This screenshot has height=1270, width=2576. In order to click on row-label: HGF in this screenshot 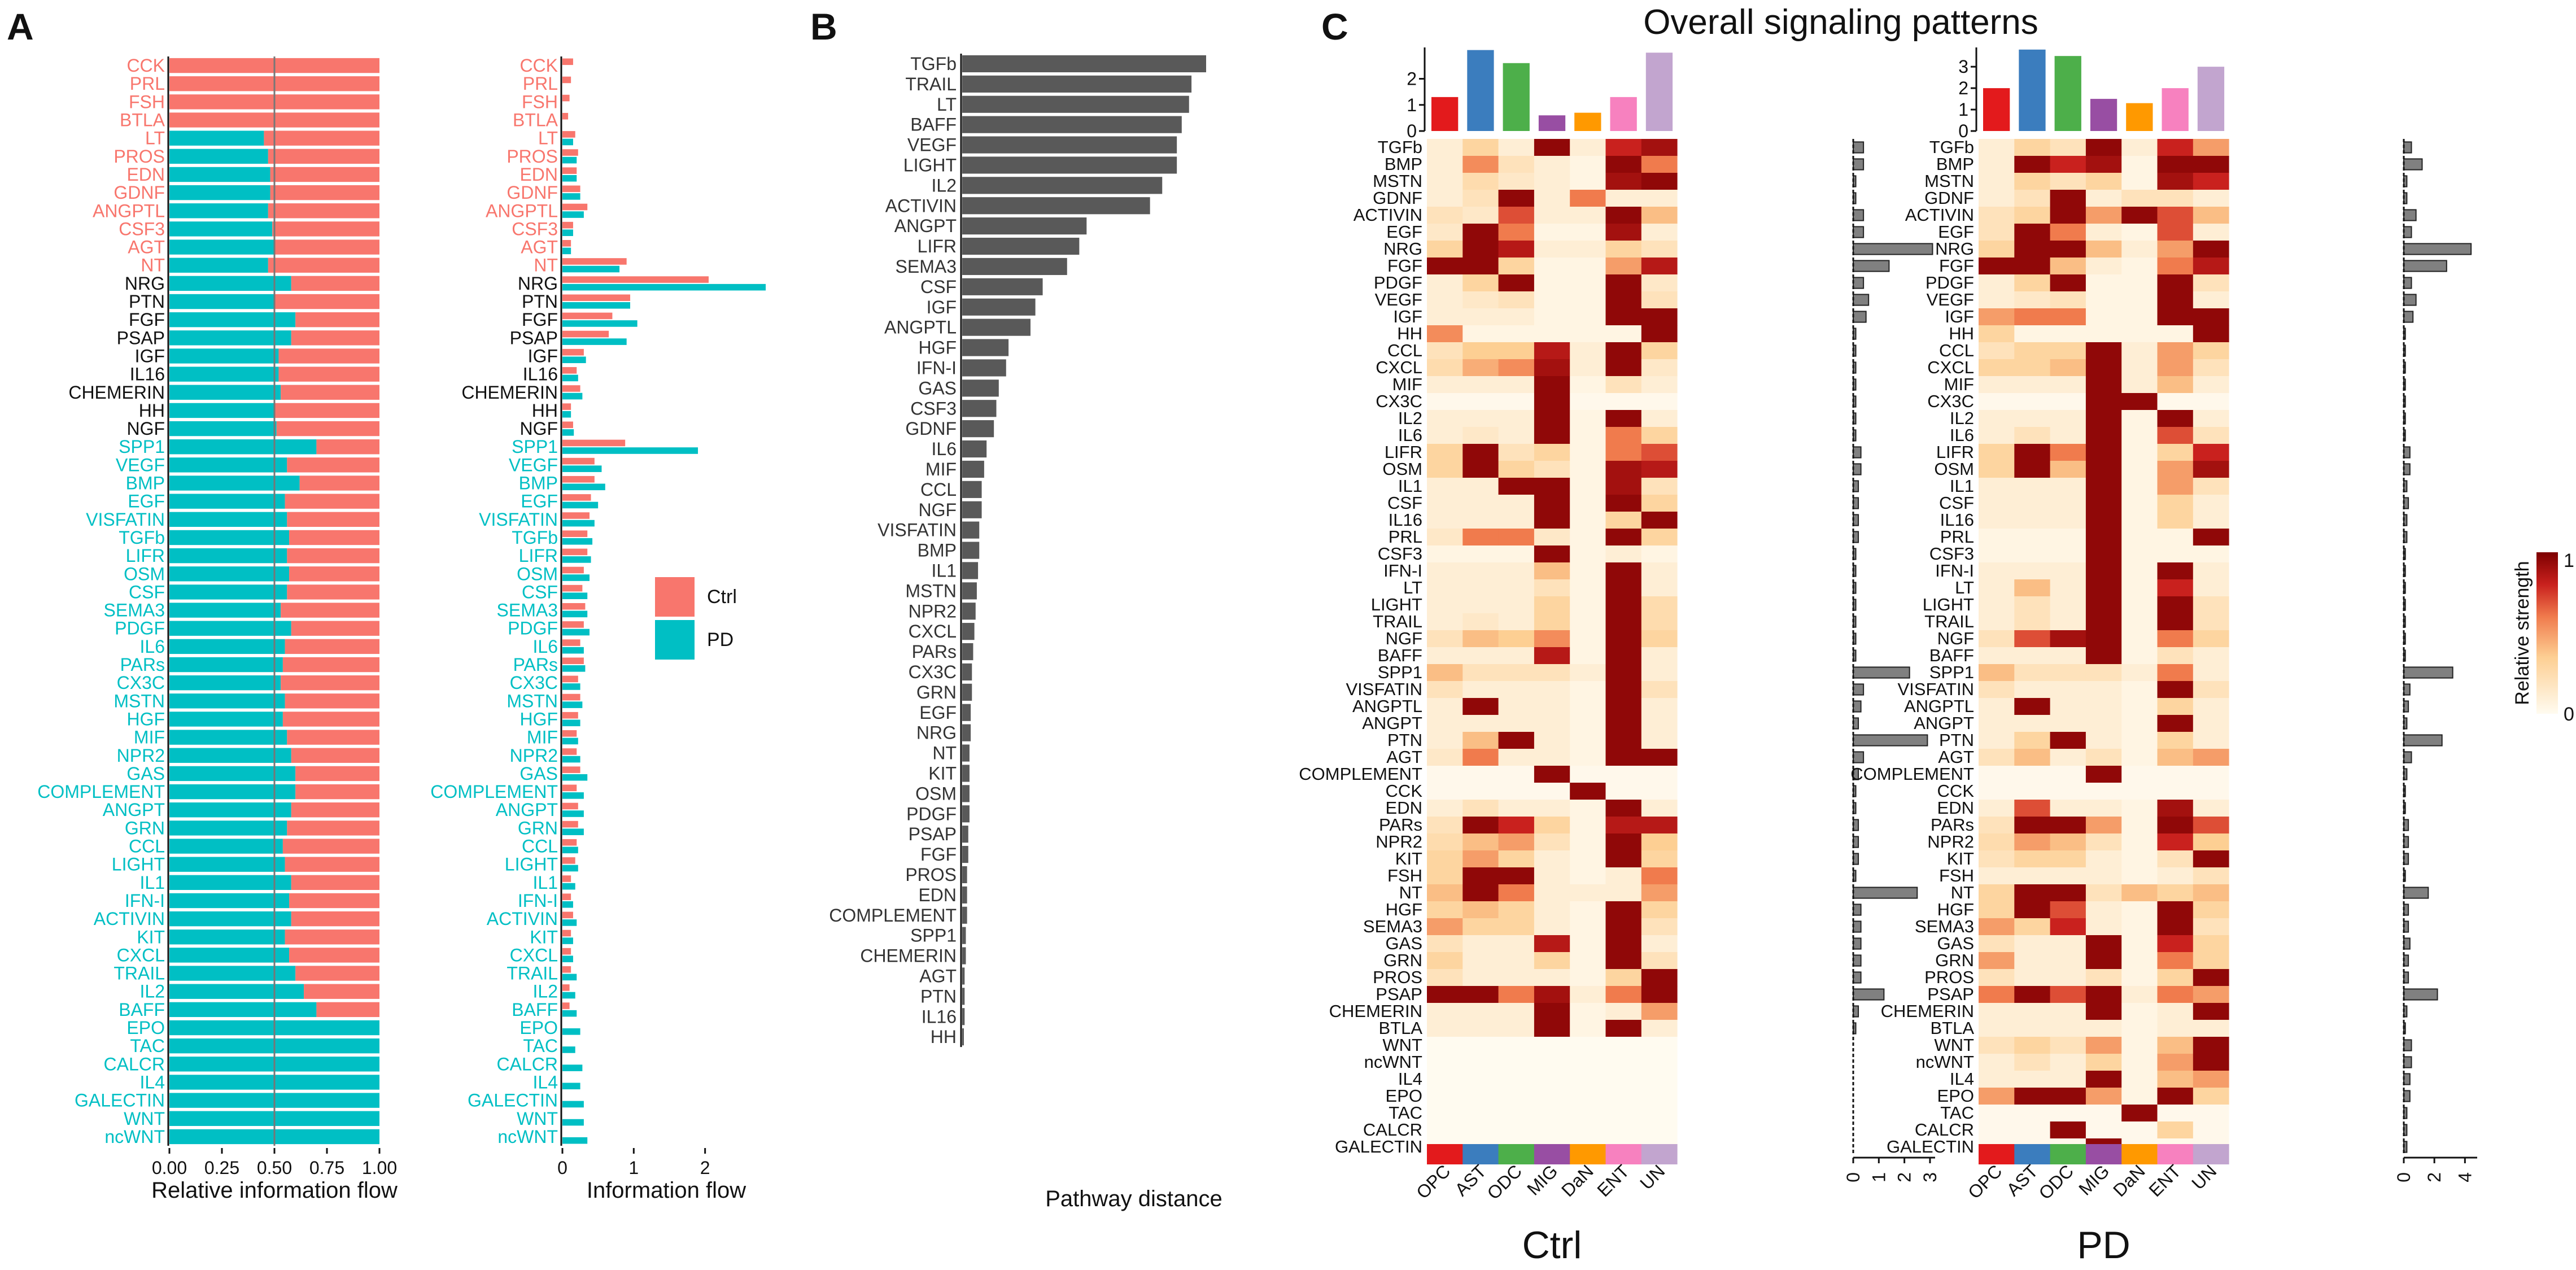, I will do `click(1956, 910)`.